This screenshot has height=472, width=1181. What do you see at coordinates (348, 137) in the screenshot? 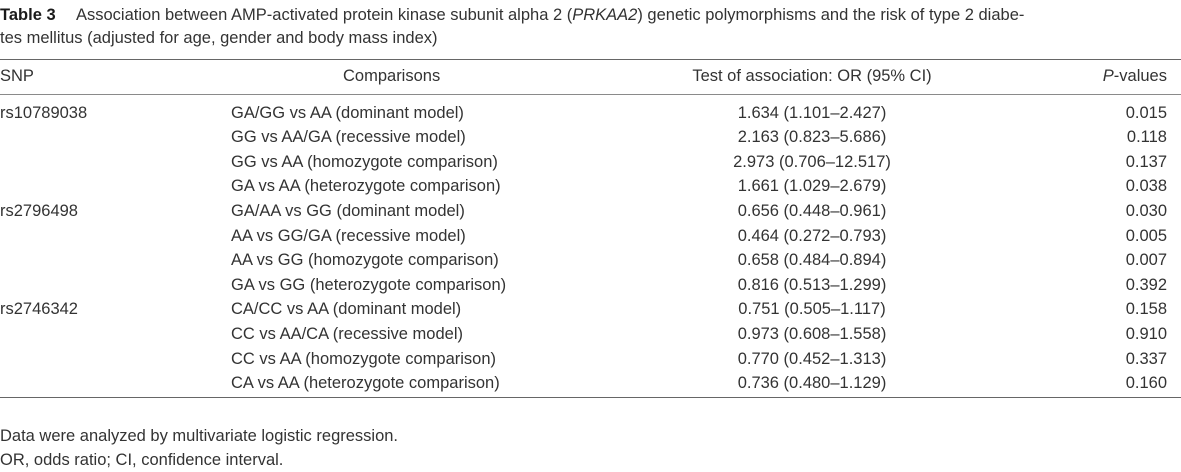
I see `comparison-cell: GG vs AA/GA (recessive model)` at bounding box center [348, 137].